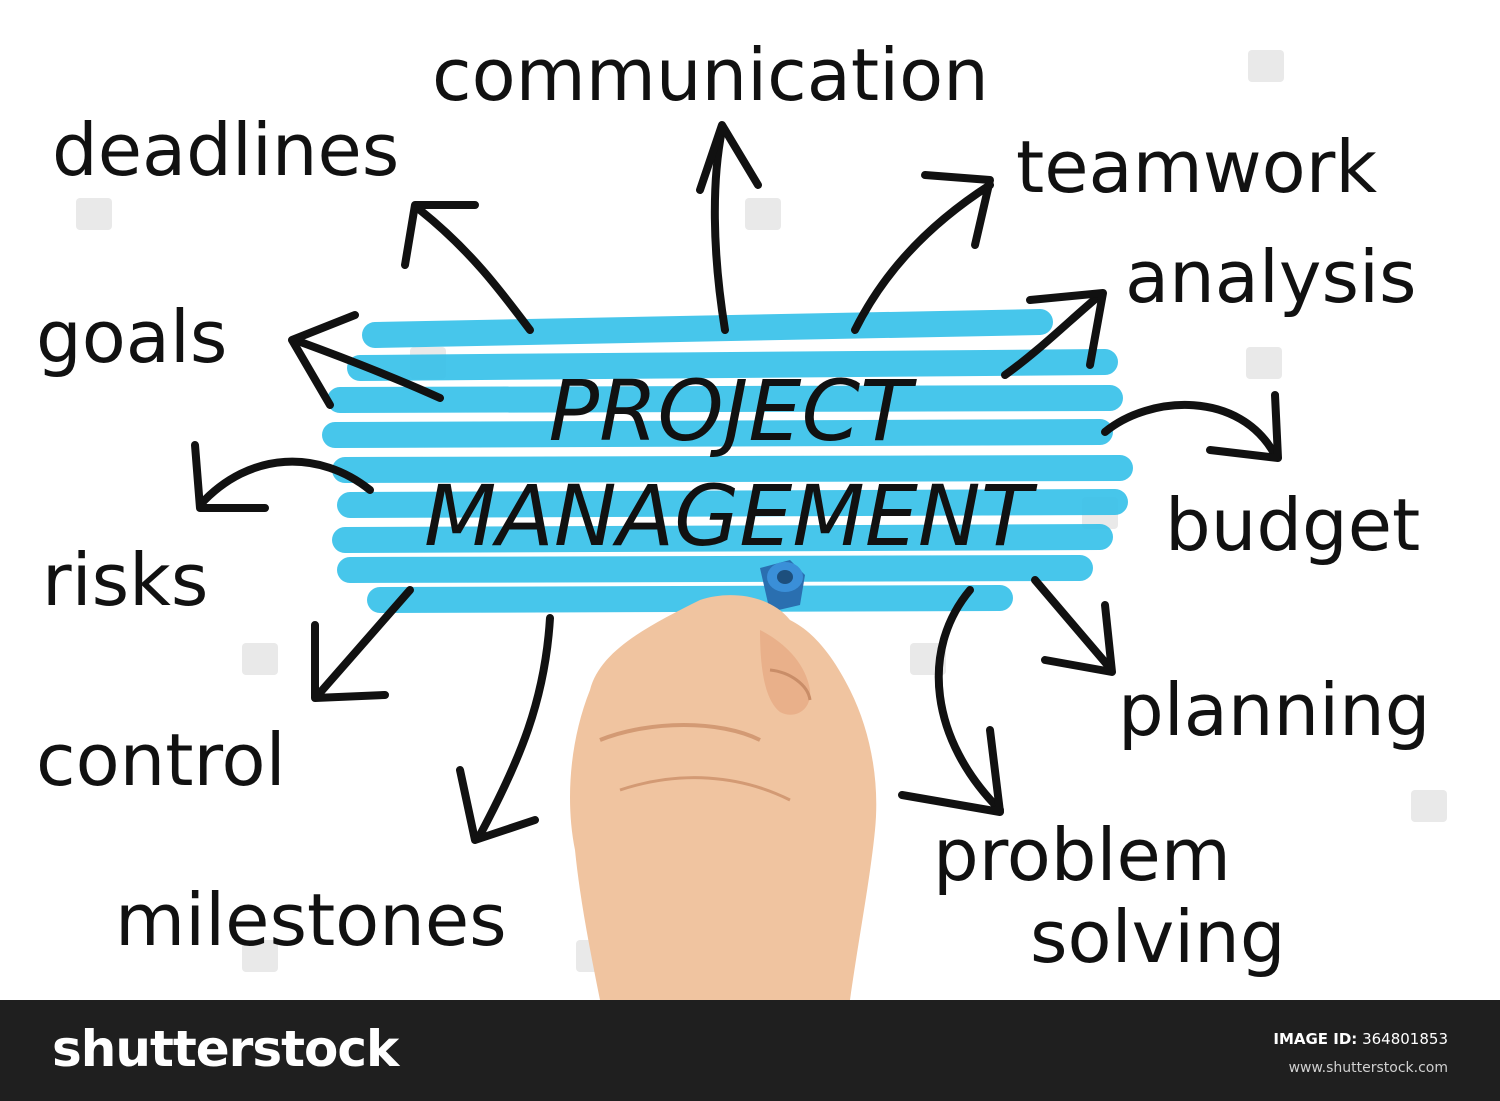  Describe the element at coordinates (225, 150) in the screenshot. I see `term-deadlines: deadlines` at that location.